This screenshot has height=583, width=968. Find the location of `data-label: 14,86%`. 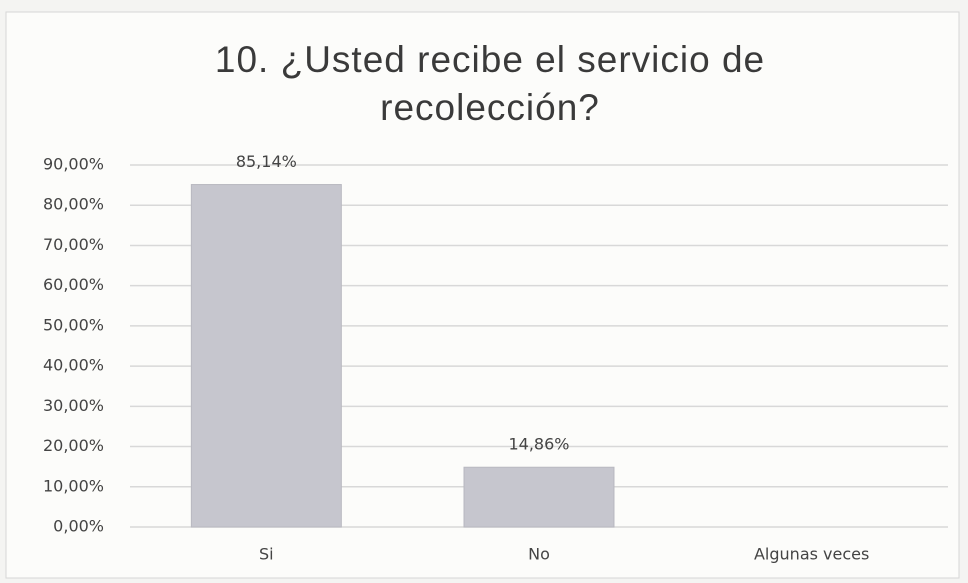

data-label: 14,86% is located at coordinates (538, 444).